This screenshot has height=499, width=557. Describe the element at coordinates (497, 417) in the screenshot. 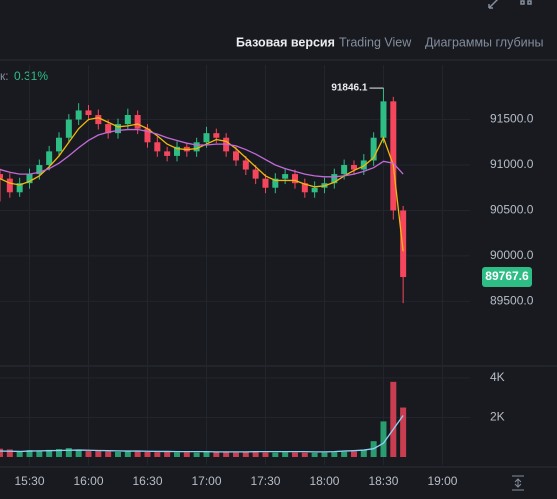

I see `volume-tick-label: 2K` at that location.